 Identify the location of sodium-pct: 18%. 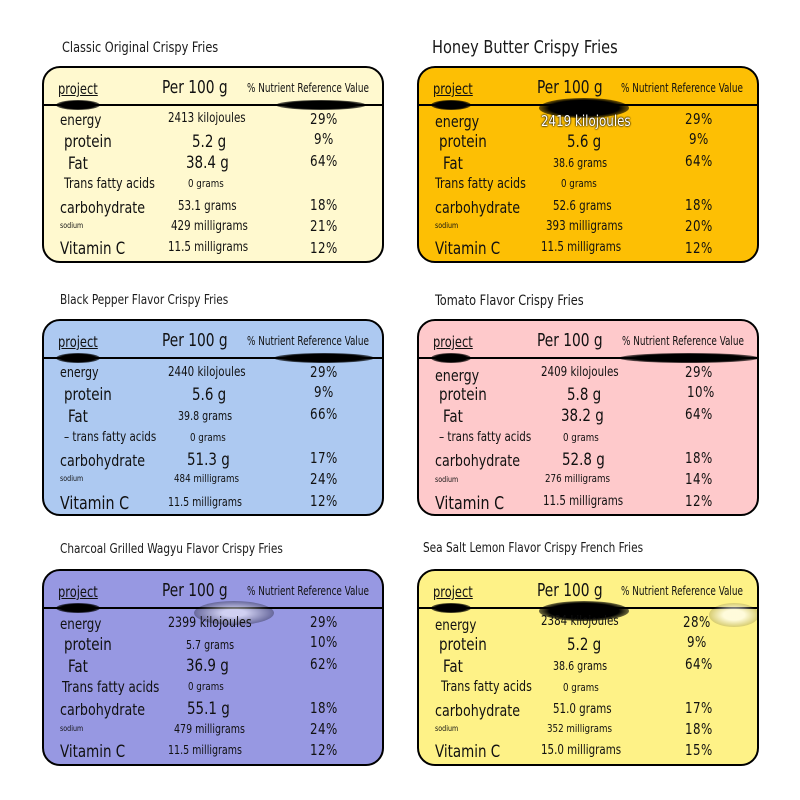
(699, 729).